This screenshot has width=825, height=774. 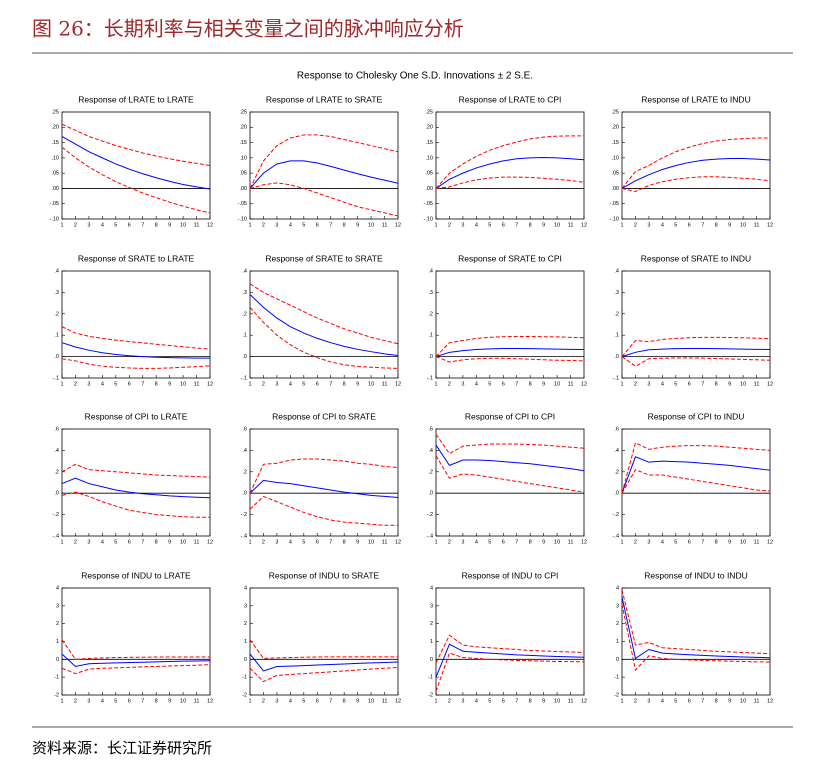 I want to click on header-title: 图 26：长期利率与相关变量之间的脉冲响应分析, so click(x=248, y=29).